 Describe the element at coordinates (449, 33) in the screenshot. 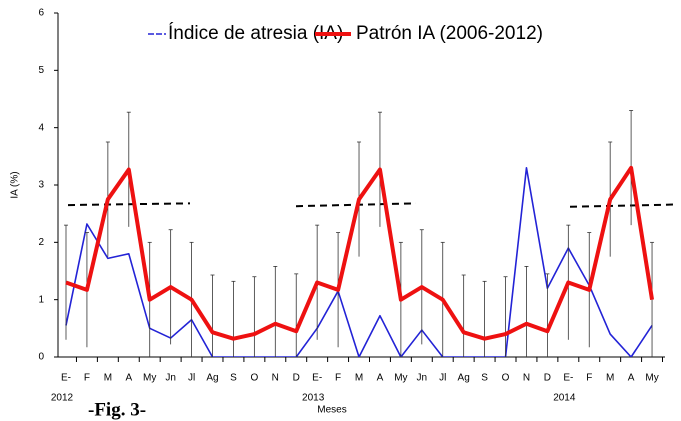

I see `legend-label: Patrón IA (2006-2012)` at that location.